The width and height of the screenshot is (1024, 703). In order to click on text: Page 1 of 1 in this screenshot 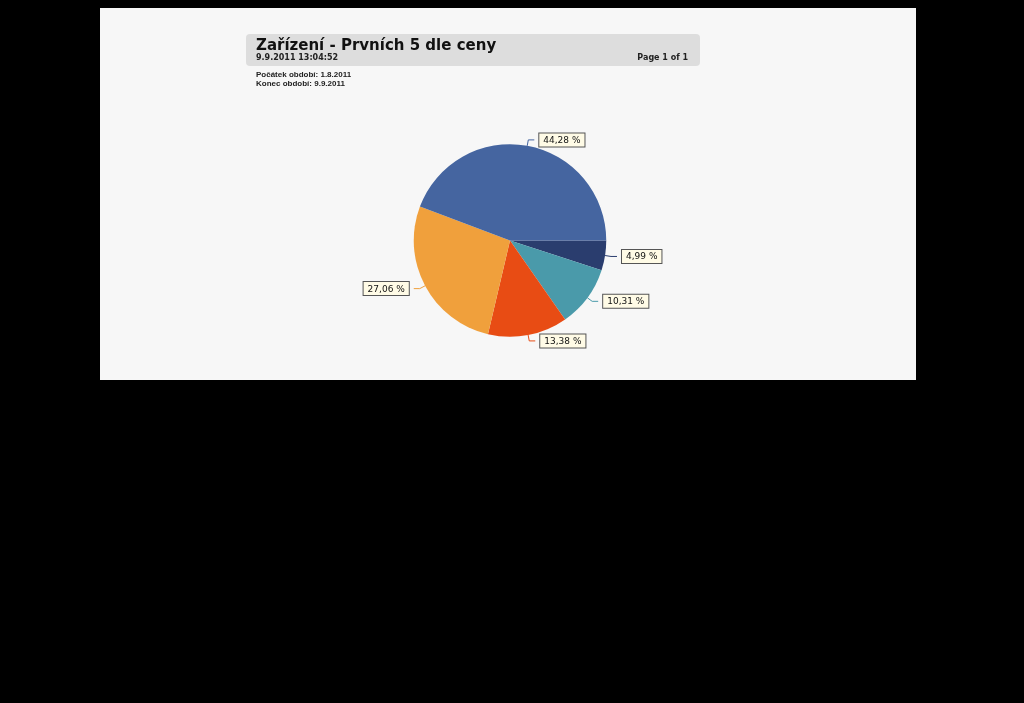, I will do `click(662, 57)`.